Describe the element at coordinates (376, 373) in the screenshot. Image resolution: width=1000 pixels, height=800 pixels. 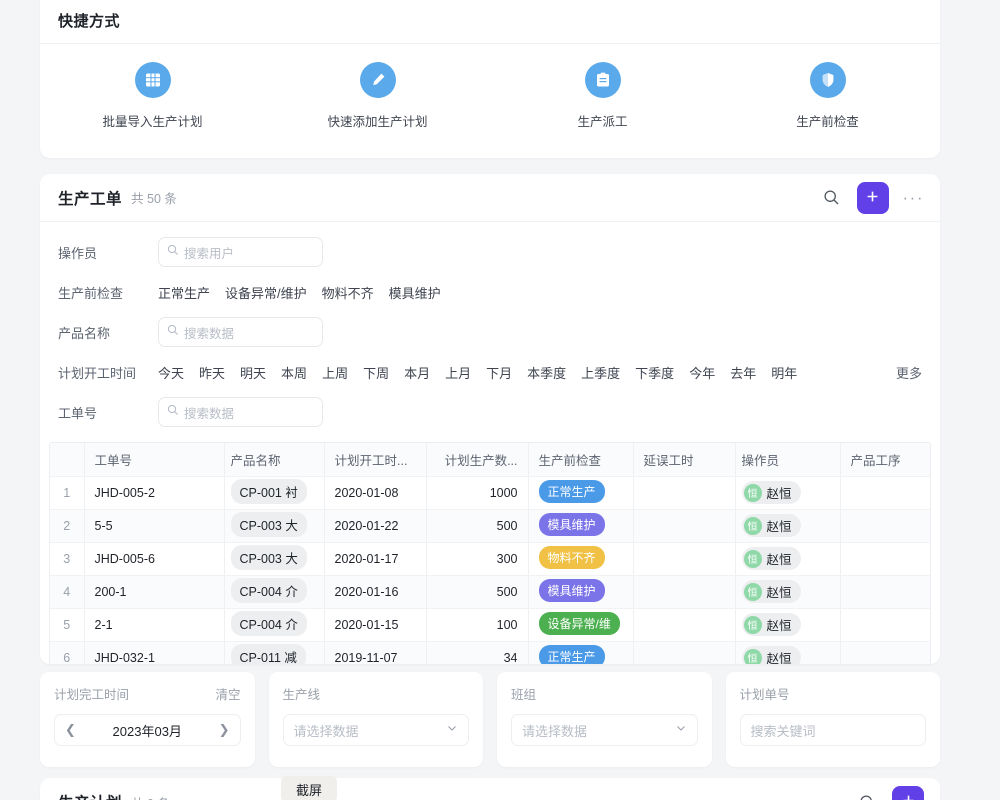
I see `start-option-next-week: 下周` at that location.